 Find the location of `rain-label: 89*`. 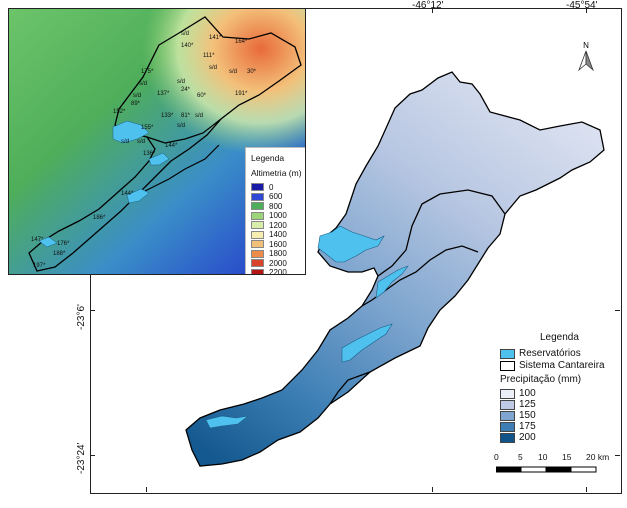

rain-label: 89* is located at coordinates (136, 104).